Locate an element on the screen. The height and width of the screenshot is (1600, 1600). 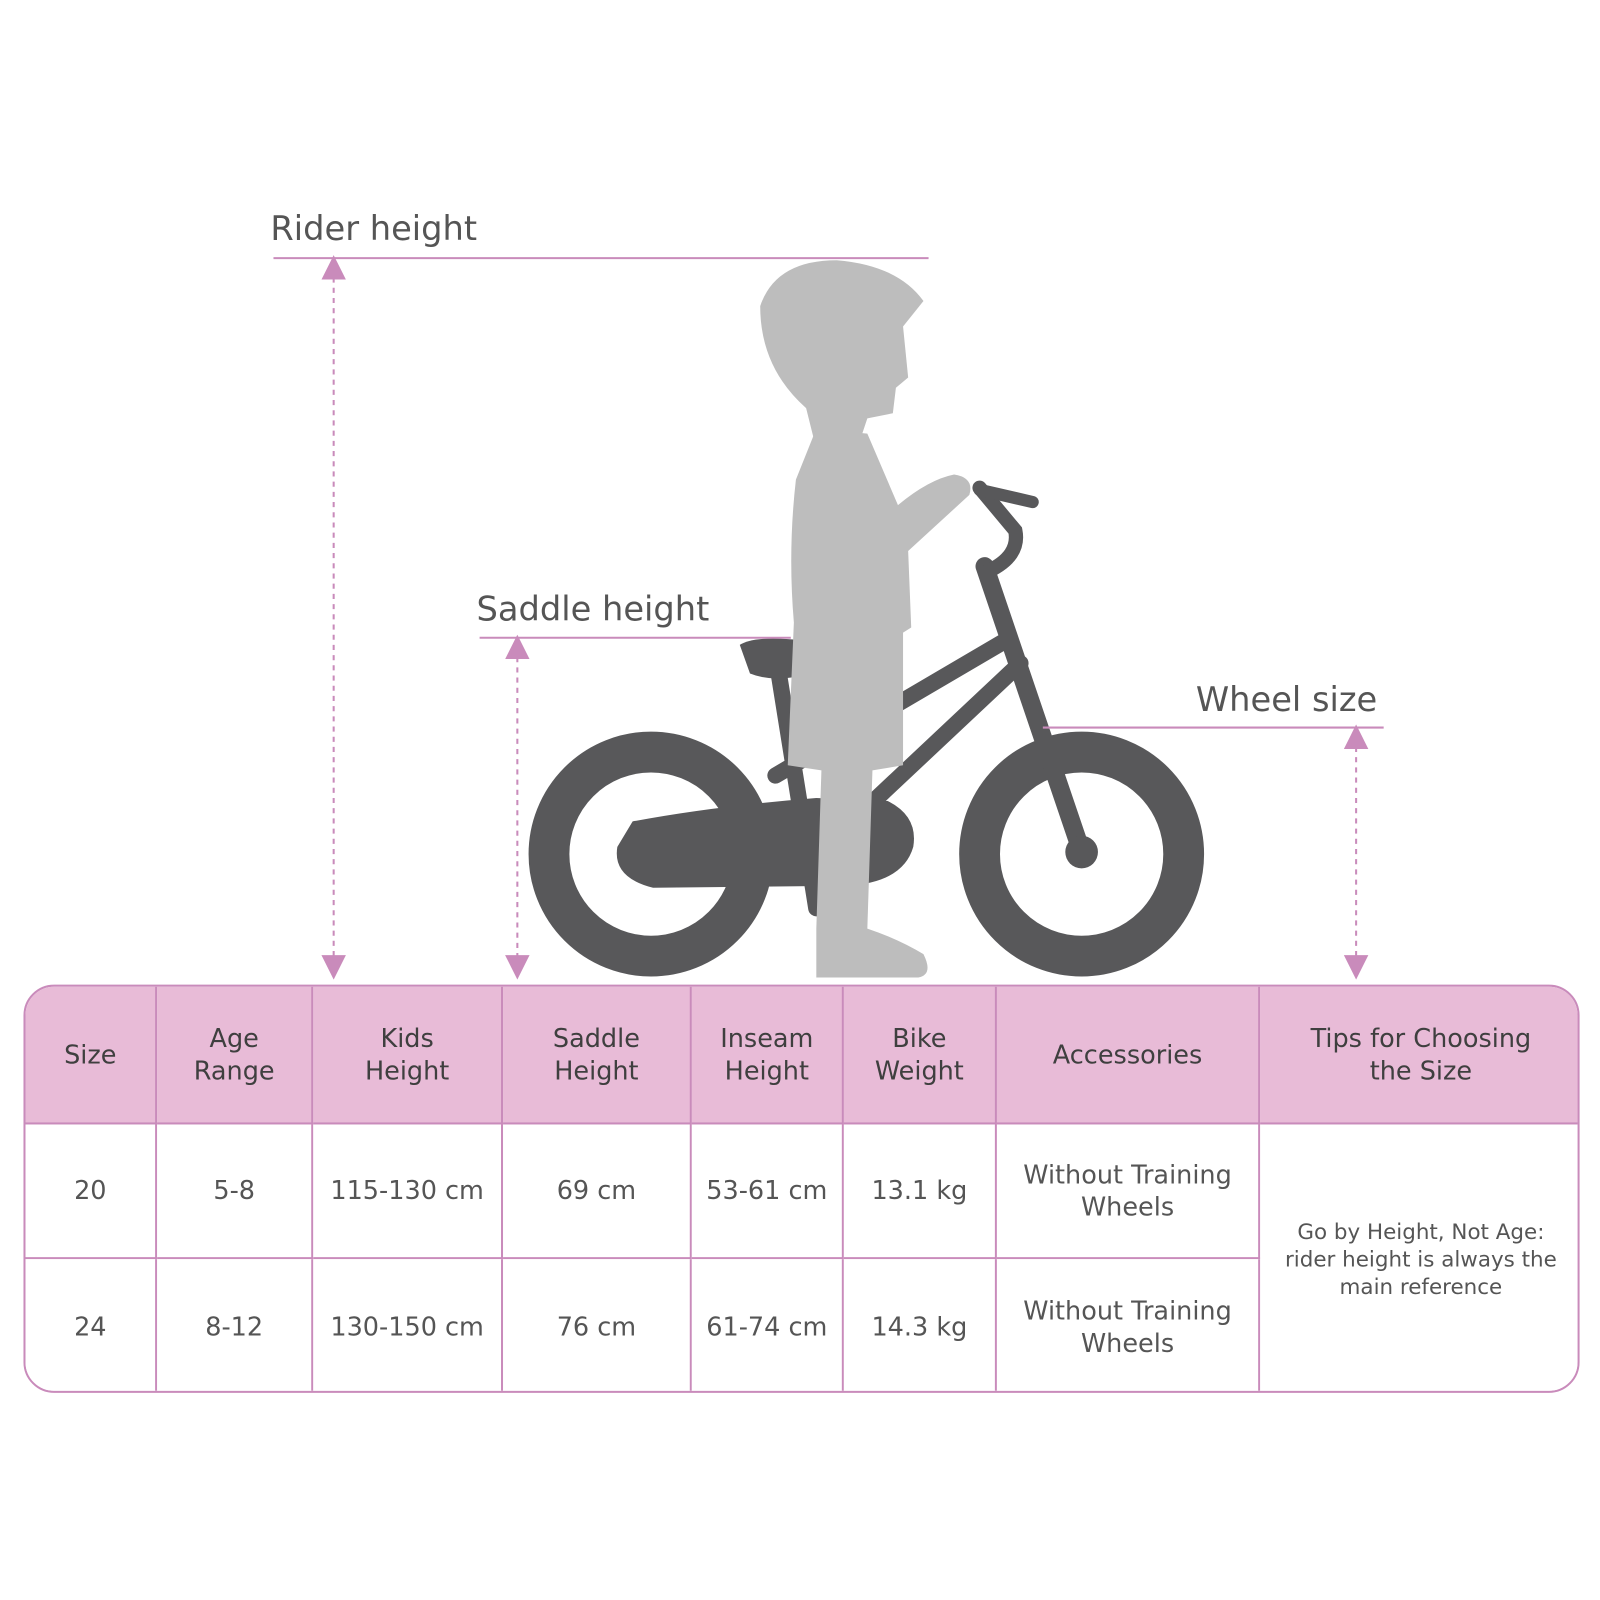
table-cell: 24 is located at coordinates (91, 1325).